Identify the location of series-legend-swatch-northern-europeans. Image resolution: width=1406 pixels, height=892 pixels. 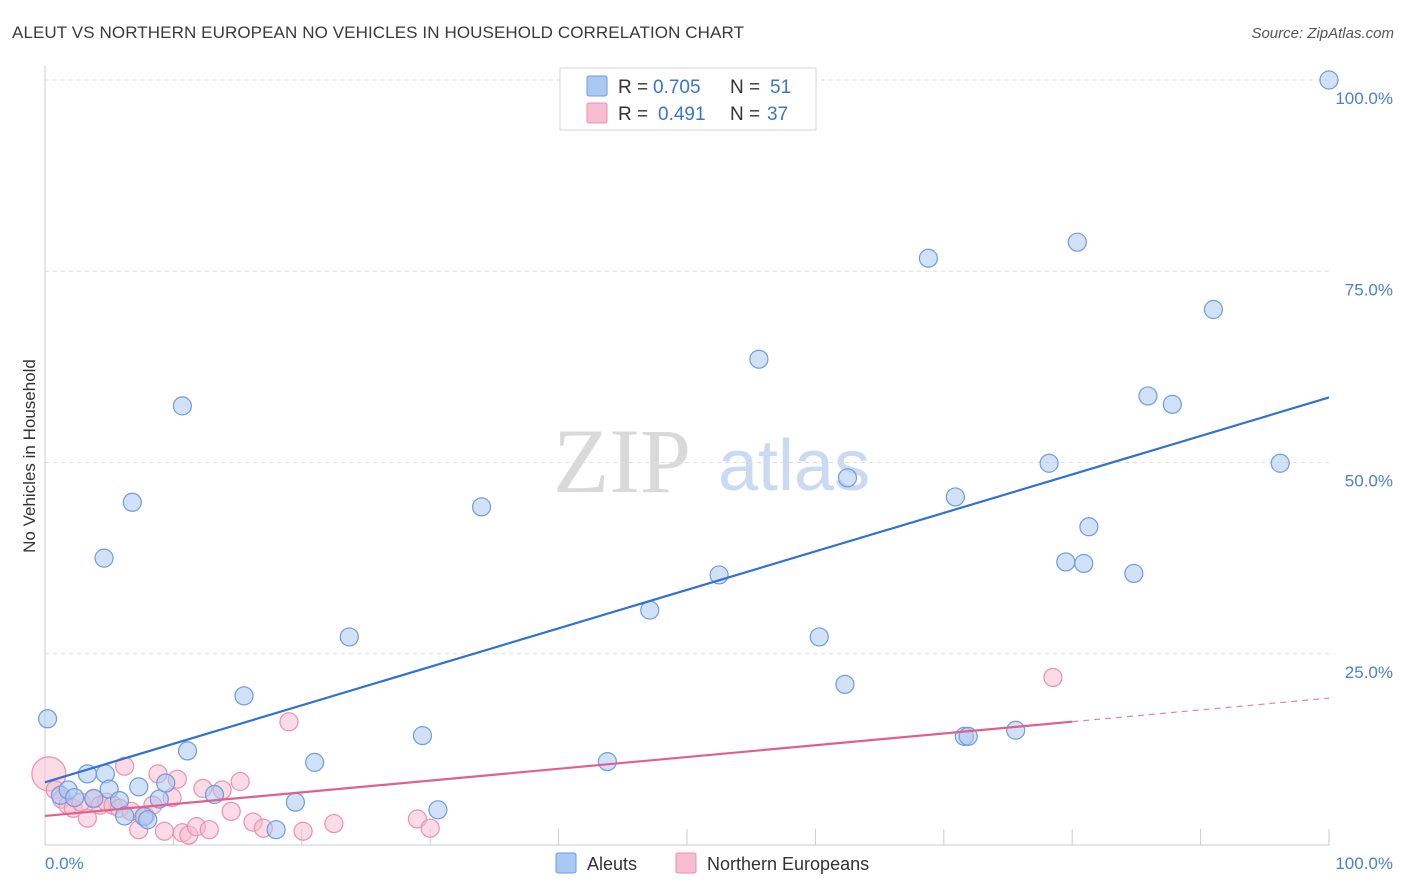
(686, 863).